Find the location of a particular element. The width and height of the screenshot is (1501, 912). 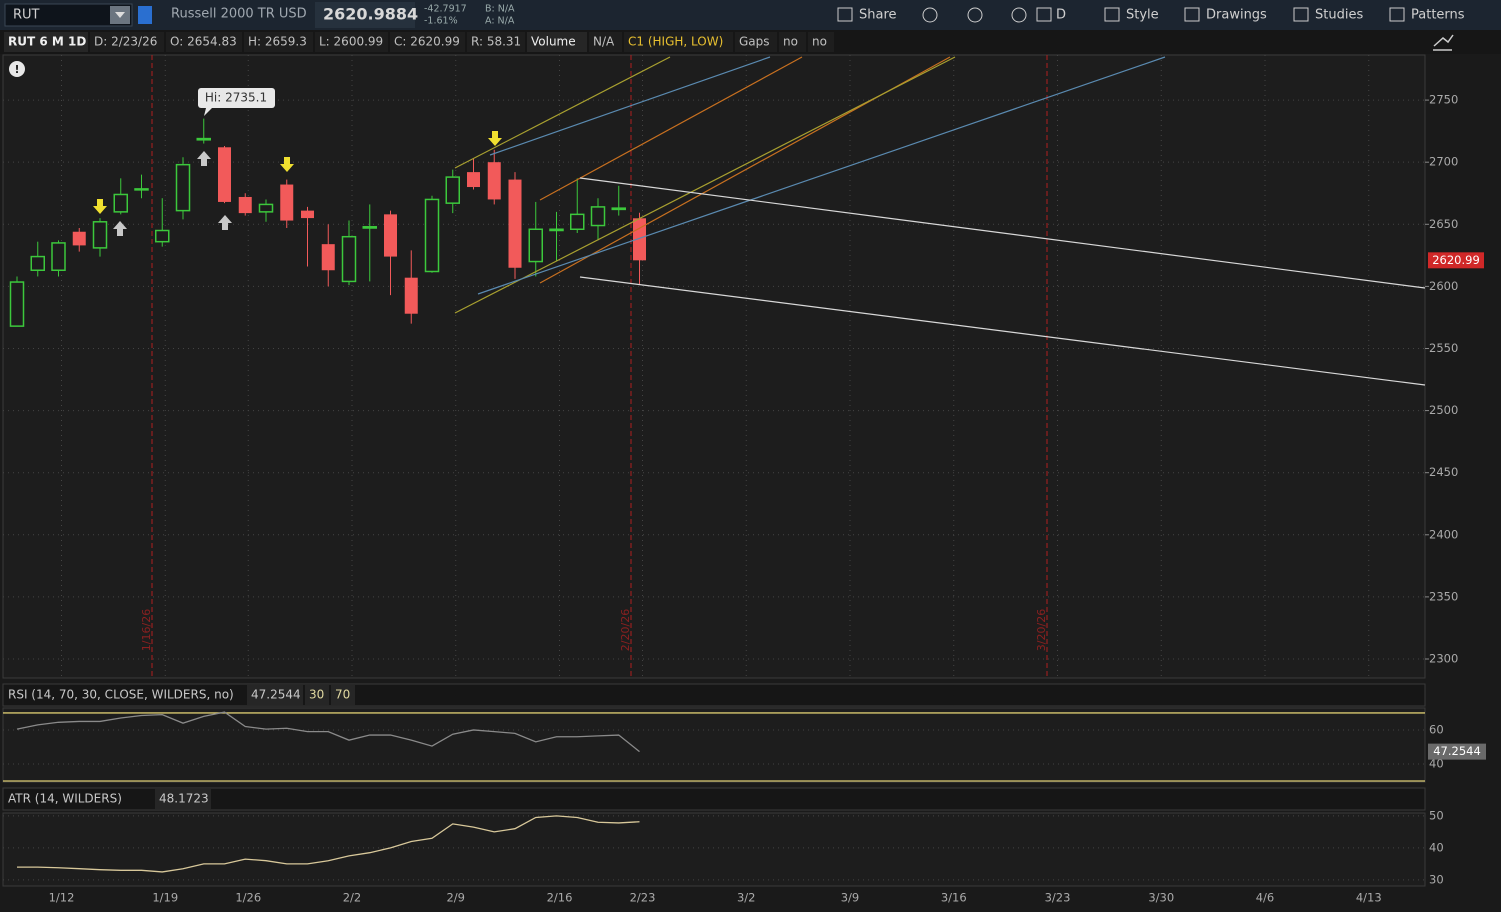

symbol-box is located at coordinates (68, 15).